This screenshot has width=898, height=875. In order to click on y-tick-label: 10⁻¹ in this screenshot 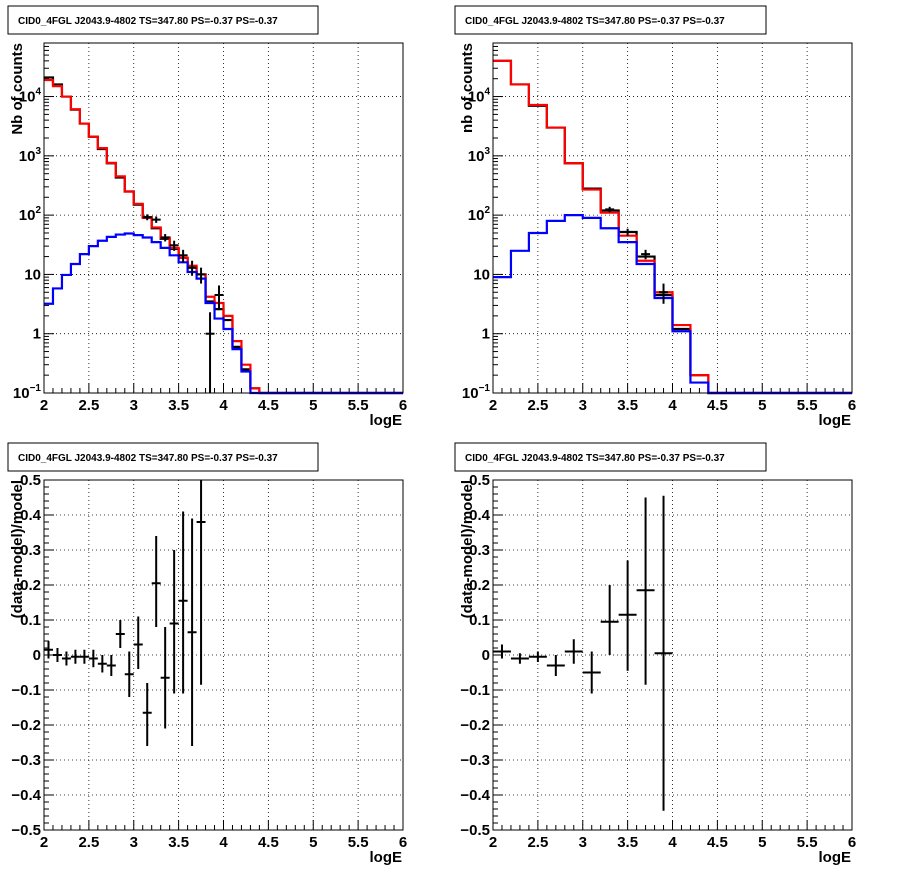, I will do `click(476, 392)`.